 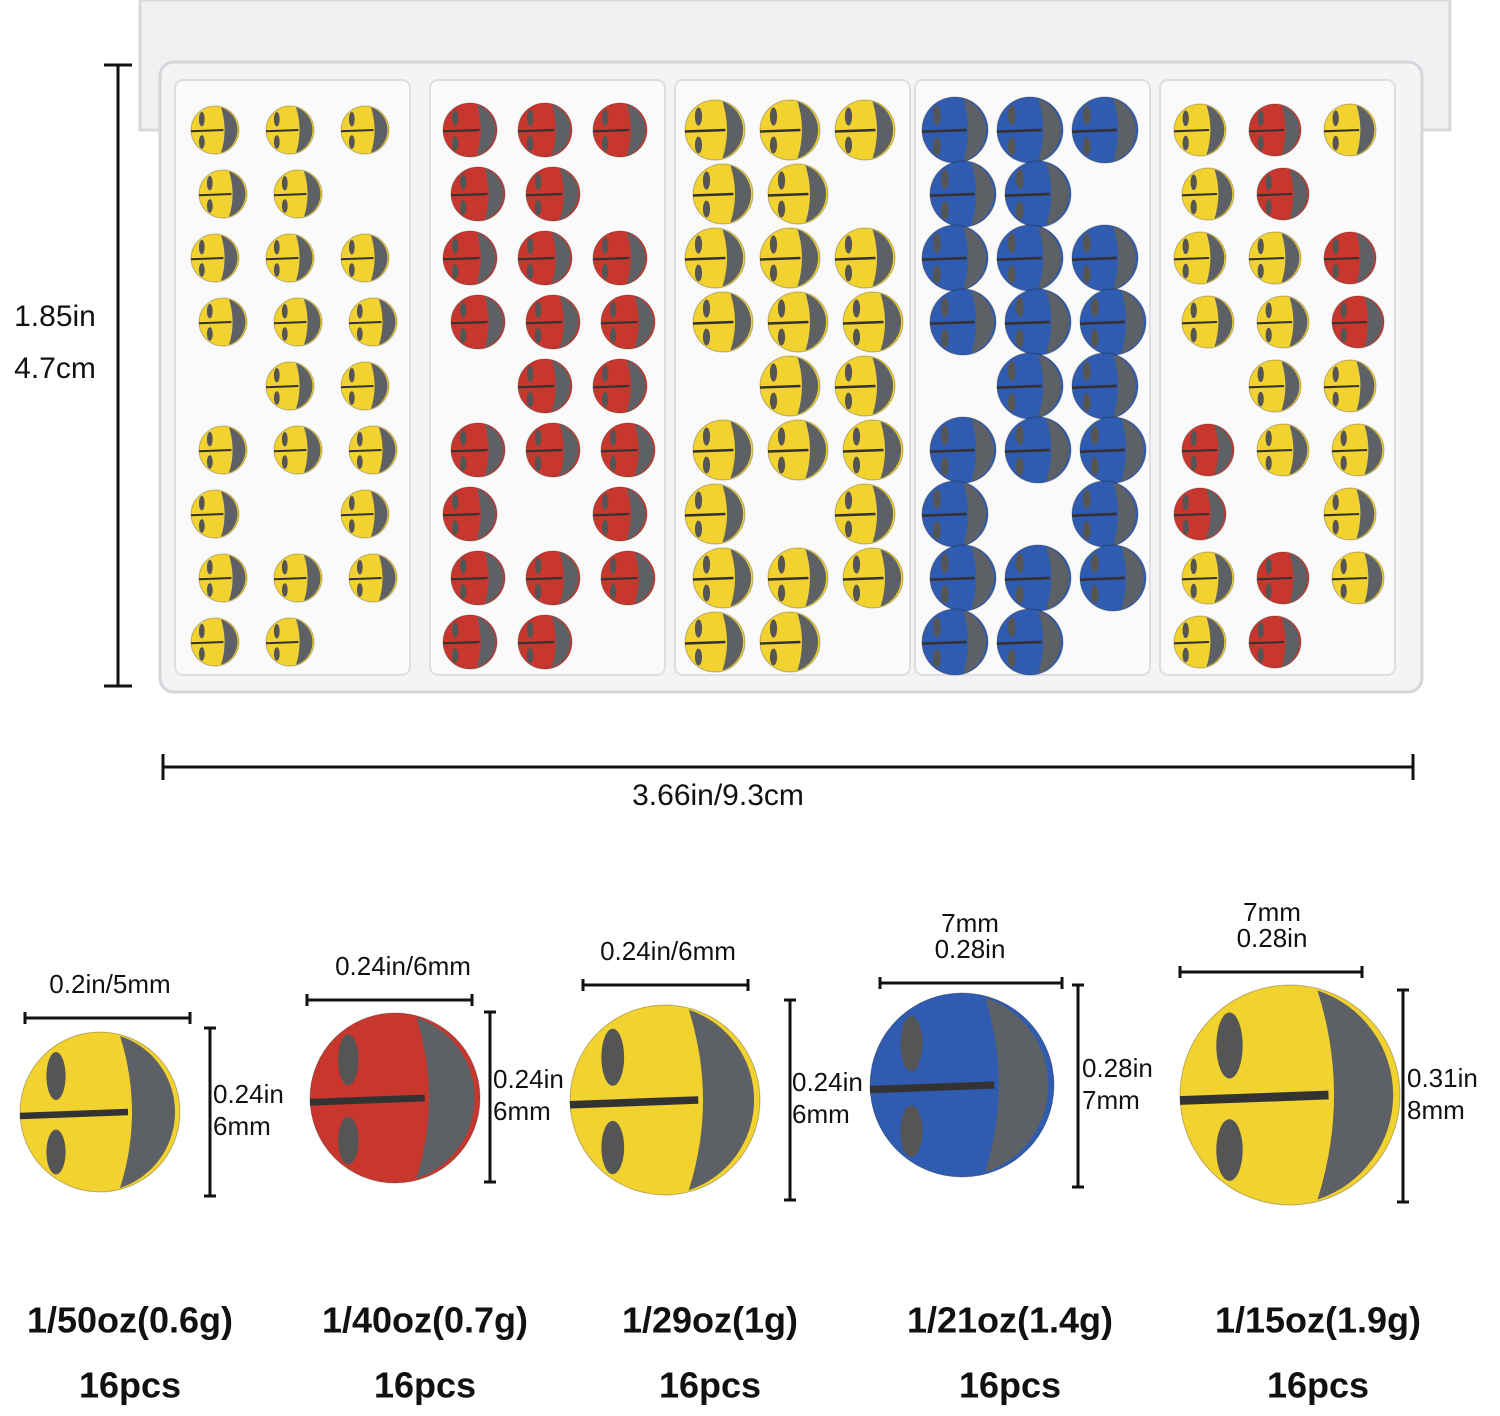 What do you see at coordinates (1010, 1320) in the screenshot?
I see `weight-label: 1/21oz(1.4g)` at bounding box center [1010, 1320].